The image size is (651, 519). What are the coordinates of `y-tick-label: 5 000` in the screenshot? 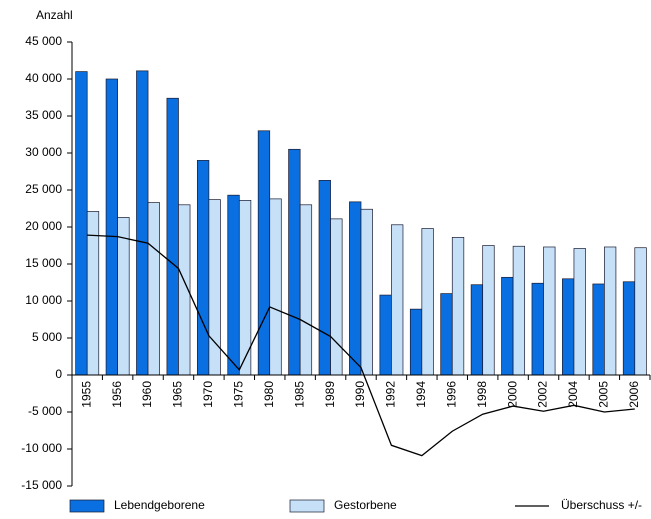 It's located at (47, 337).